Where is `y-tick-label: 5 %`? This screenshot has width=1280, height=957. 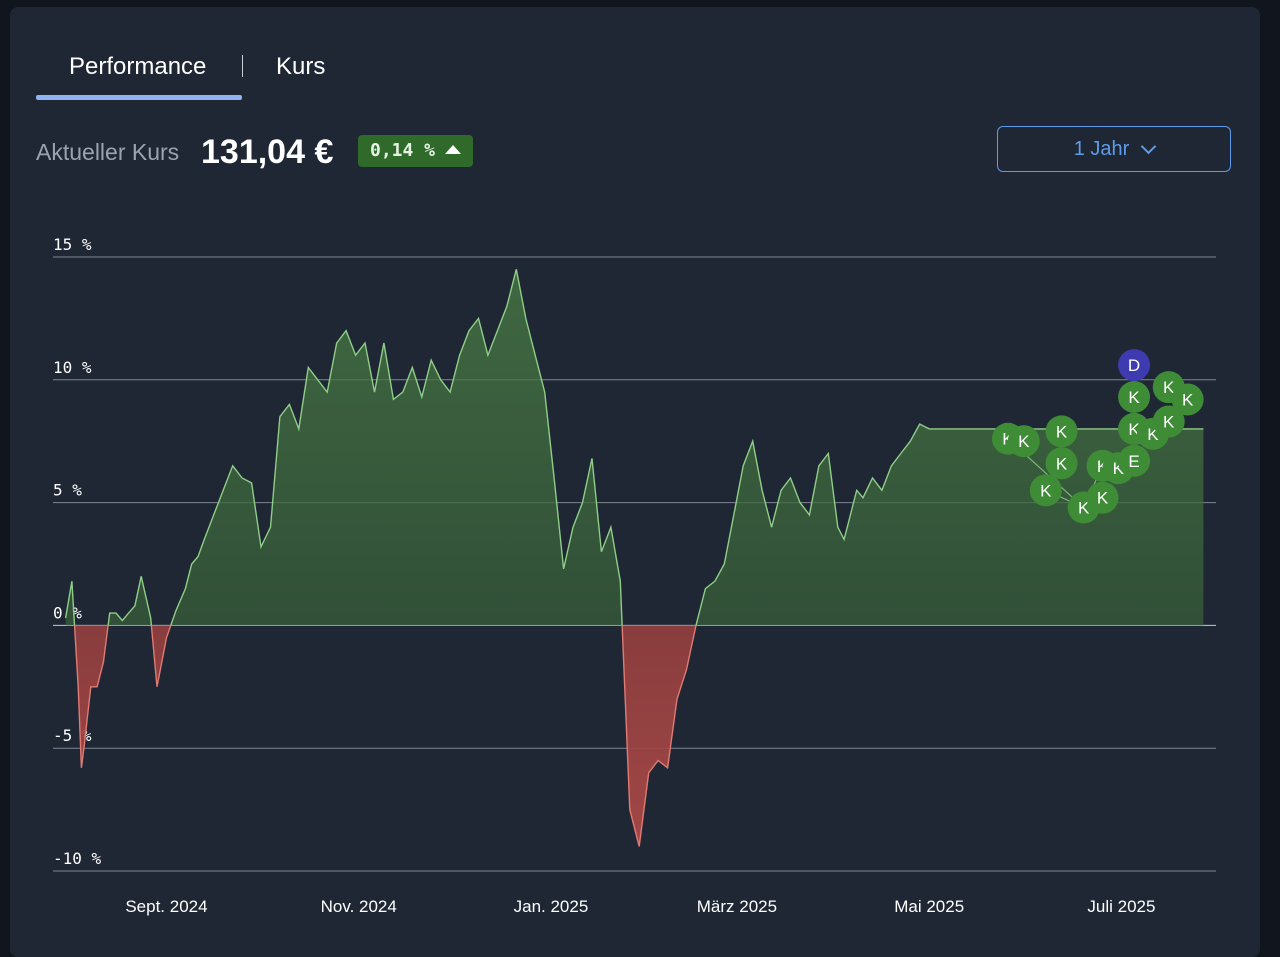 y-tick-label: 5 % is located at coordinates (67, 490).